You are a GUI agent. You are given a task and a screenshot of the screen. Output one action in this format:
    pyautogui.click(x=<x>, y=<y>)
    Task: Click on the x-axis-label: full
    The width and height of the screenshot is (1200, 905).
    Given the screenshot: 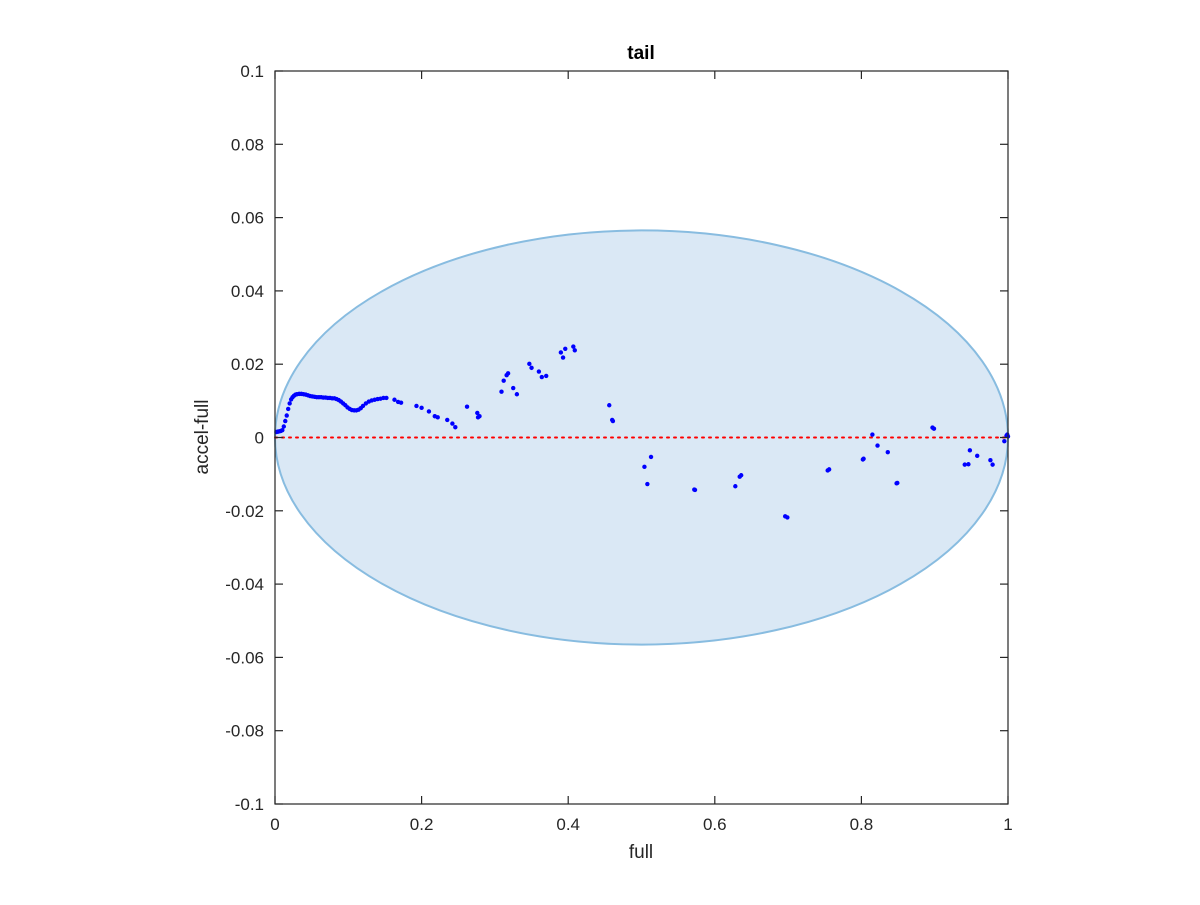 What is the action you would take?
    pyautogui.click(x=641, y=852)
    